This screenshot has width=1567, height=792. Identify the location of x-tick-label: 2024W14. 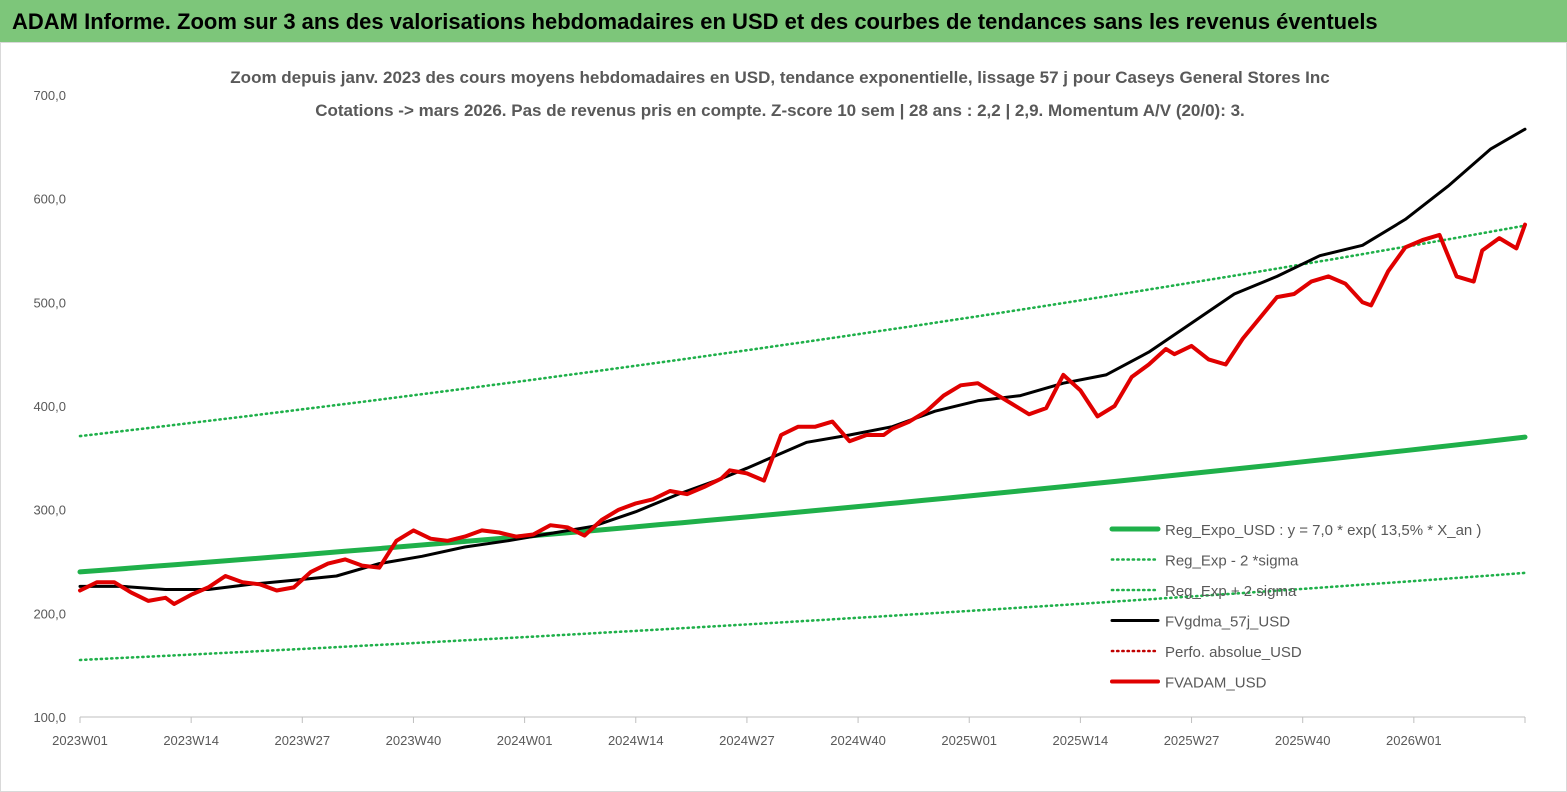
(636, 740).